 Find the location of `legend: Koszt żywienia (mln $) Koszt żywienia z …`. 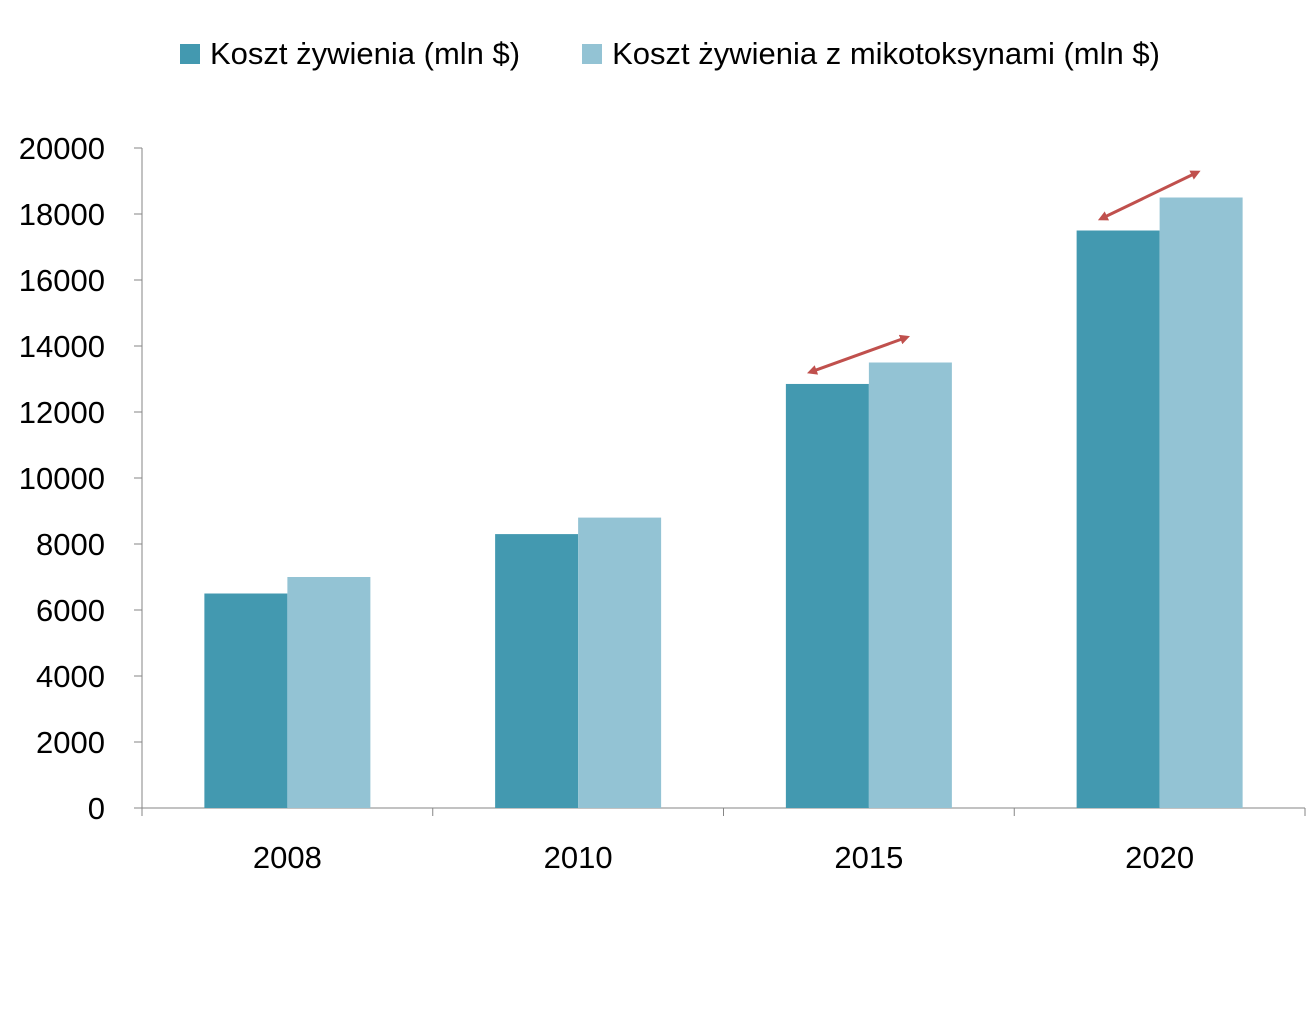

legend: Koszt żywienia (mln $) Koszt żywienia z … is located at coordinates (701, 54).